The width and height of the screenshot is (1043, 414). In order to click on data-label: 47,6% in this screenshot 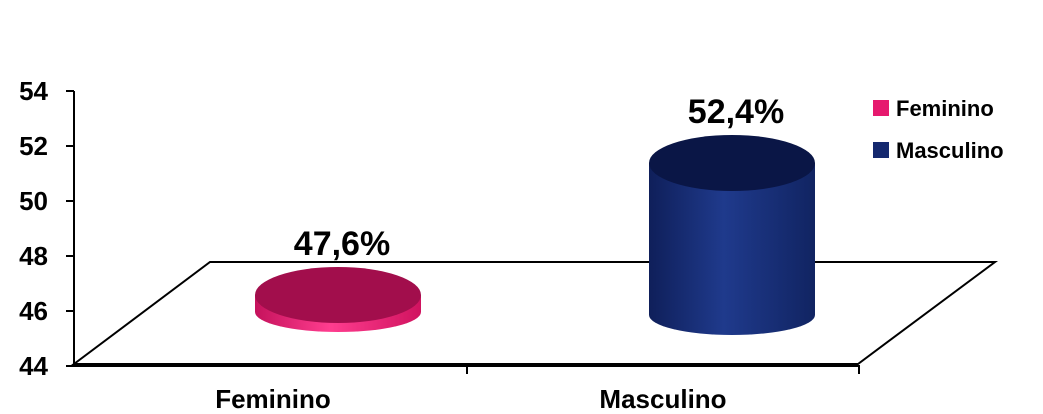, I will do `click(342, 244)`.